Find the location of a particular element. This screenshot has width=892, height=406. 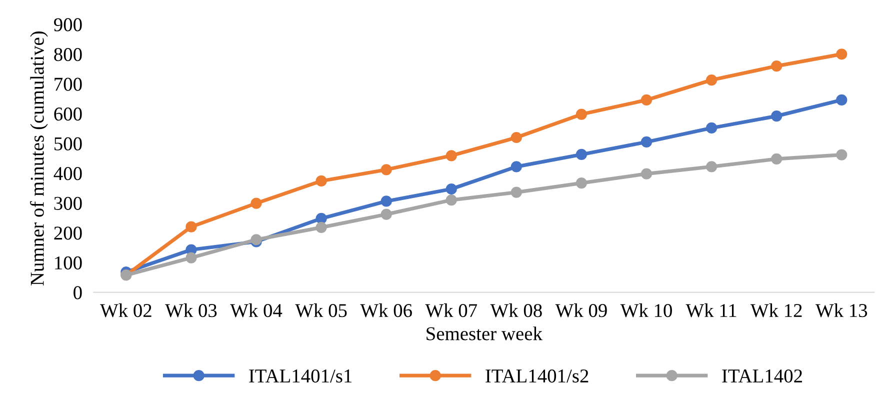

legend-label: ITAL1402 is located at coordinates (762, 376).